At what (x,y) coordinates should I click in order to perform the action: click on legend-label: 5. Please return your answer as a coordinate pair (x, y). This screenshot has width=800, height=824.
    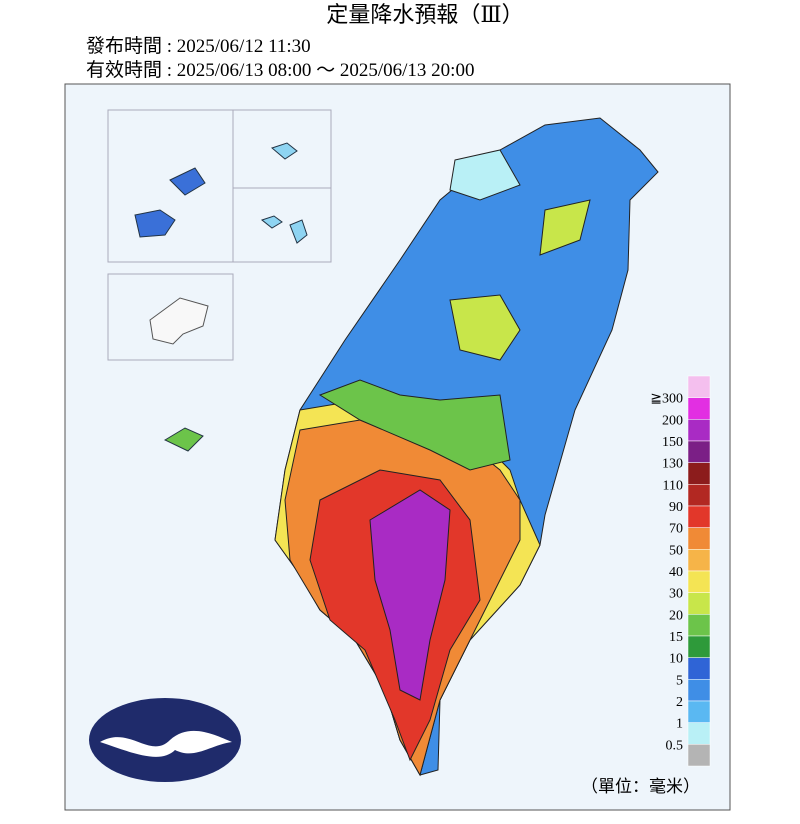
    Looking at the image, I should click on (679, 680).